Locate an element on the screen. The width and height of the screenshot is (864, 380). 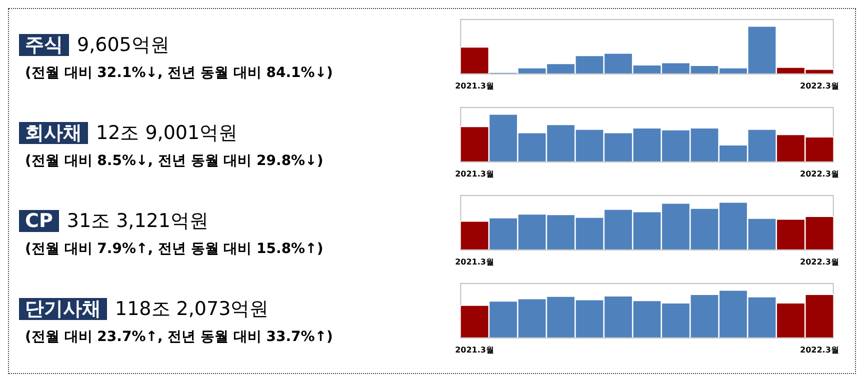
text: (전월 대비 7.9%↑, 전년 동월 대비 15.8%↑) is located at coordinates (174, 249).